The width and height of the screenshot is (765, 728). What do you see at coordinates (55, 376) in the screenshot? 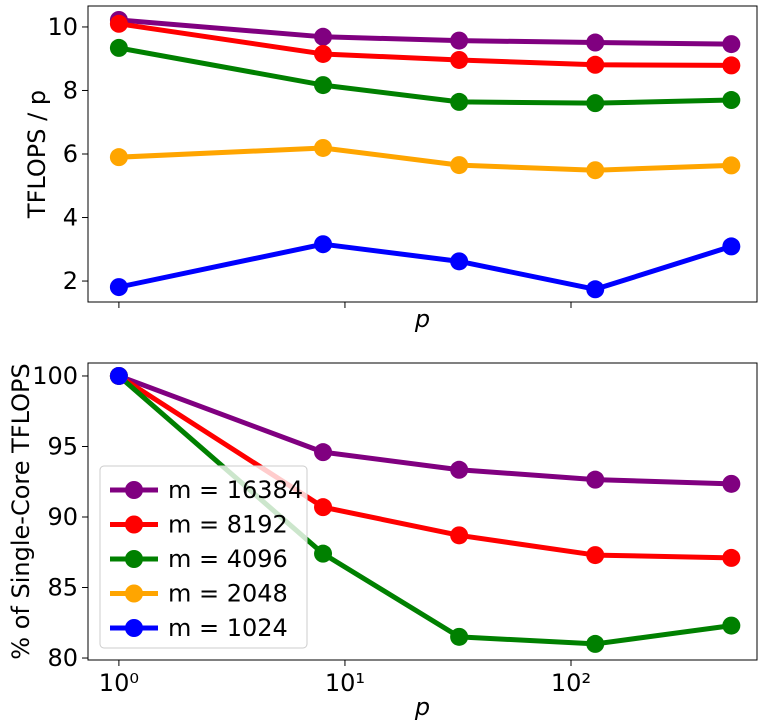
I see `y-tick-label: 100` at bounding box center [55, 376].